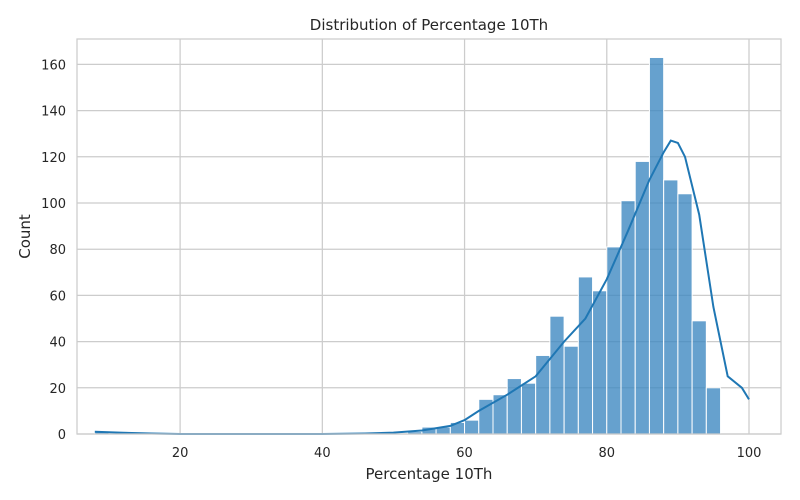 The width and height of the screenshot is (800, 500). Describe the element at coordinates (53, 204) in the screenshot. I see `y-tick-label: 100` at that location.